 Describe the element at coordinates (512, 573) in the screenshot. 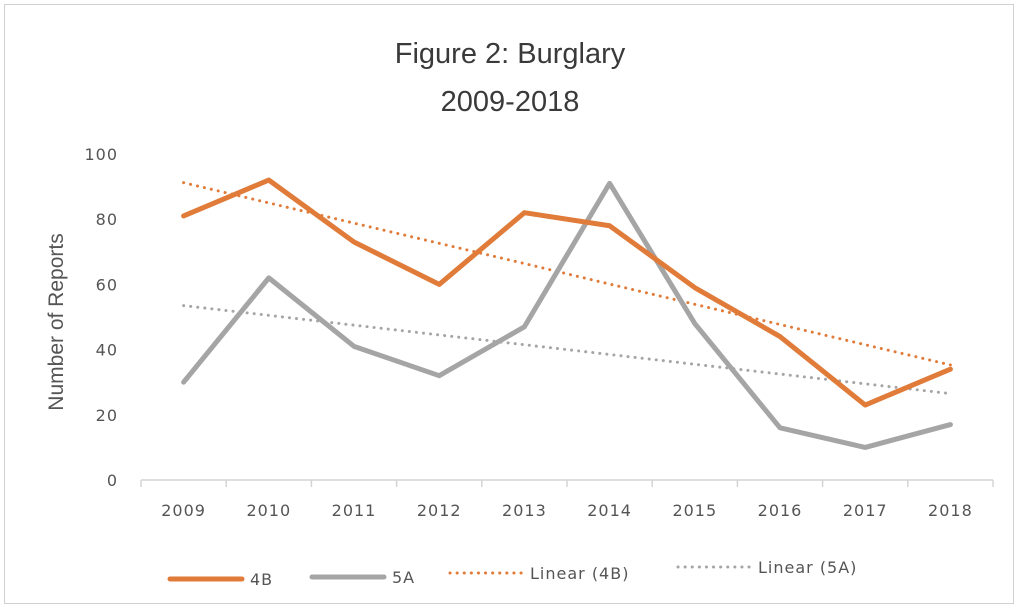

I see `legend: 4B 5A Linear (4B) Linear (5A)` at that location.